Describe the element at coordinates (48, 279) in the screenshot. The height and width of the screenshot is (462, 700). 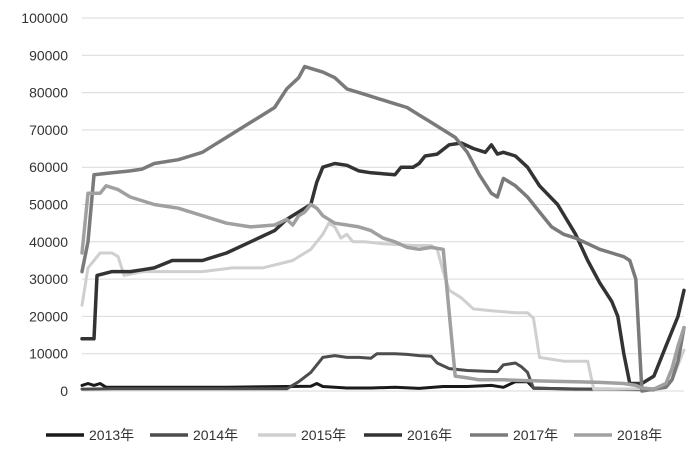
I see `y-tick-label: 30000` at that location.